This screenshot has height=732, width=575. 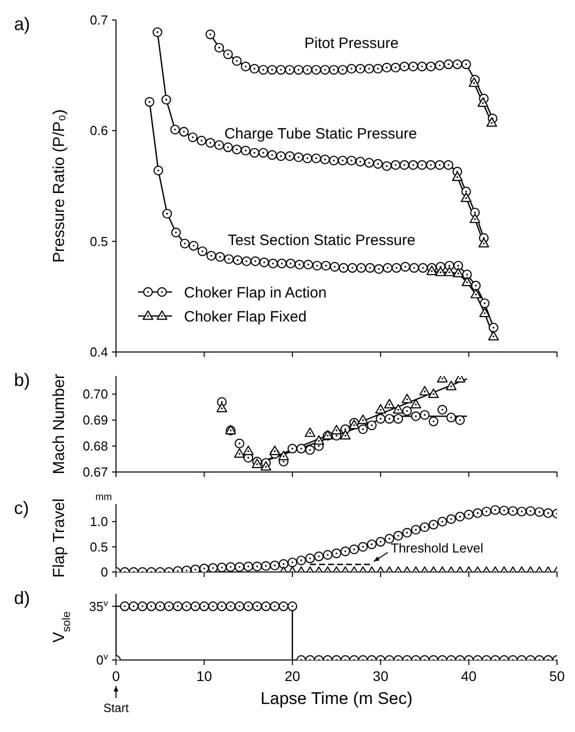 What do you see at coordinates (104, 572) in the screenshot?
I see `y-tick-label: 0` at bounding box center [104, 572].